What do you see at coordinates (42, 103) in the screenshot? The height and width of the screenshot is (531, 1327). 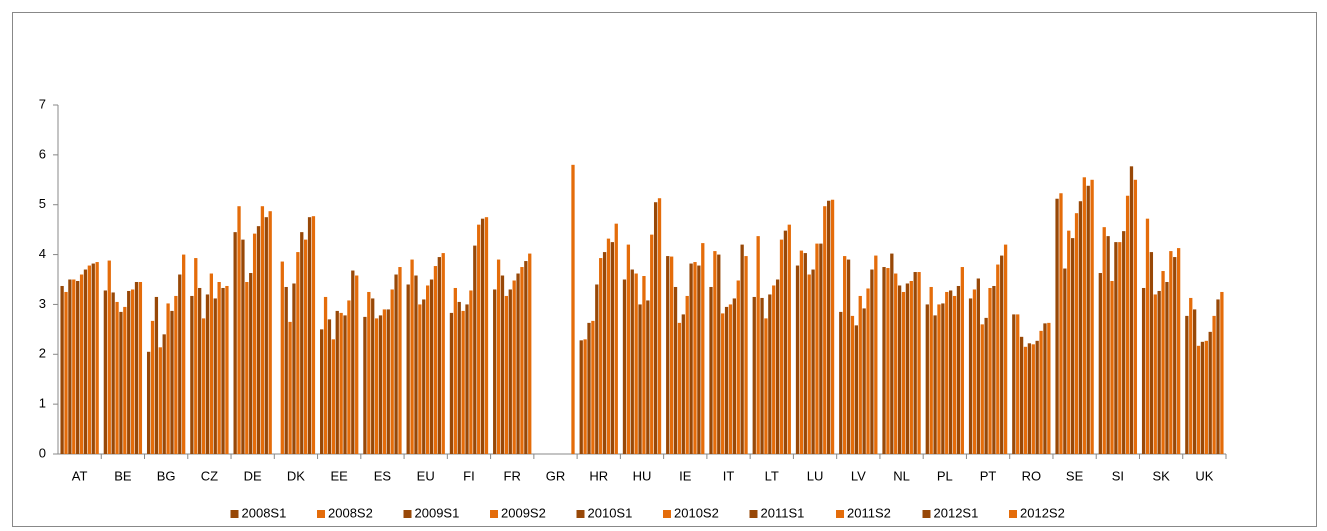 I see `y-tick-label: 7` at bounding box center [42, 103].